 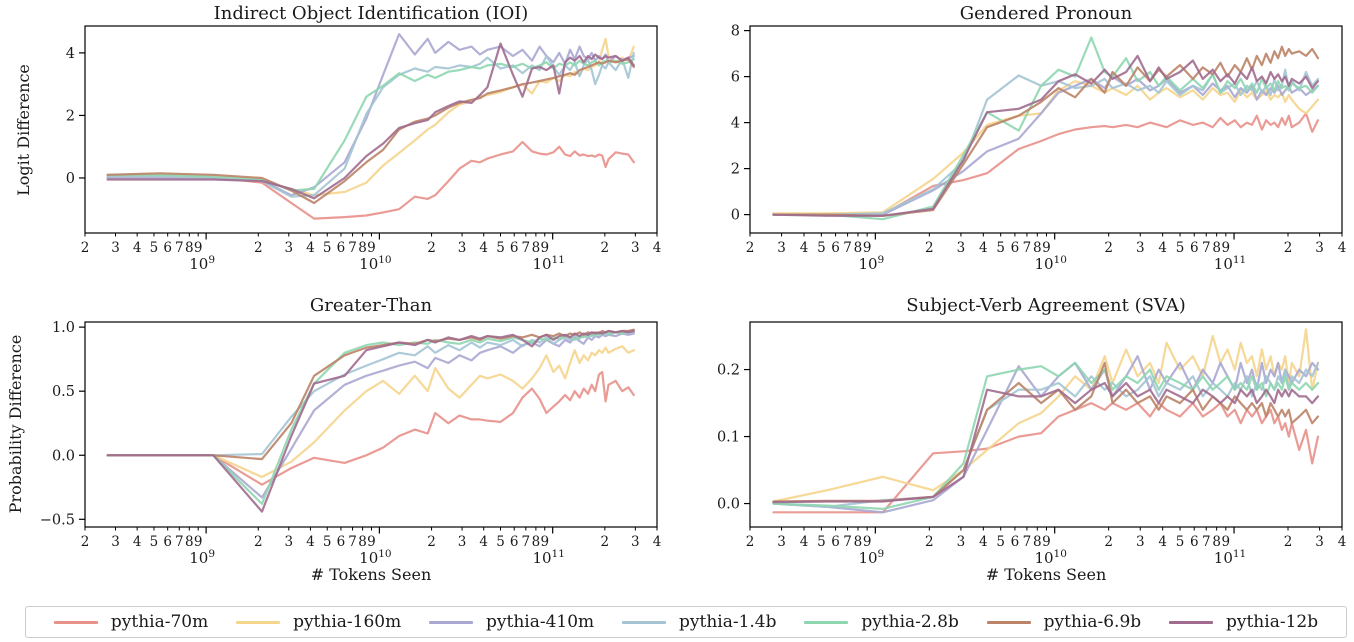 What do you see at coordinates (735, 32) in the screenshot?
I see `y-tick-label: 8` at bounding box center [735, 32].